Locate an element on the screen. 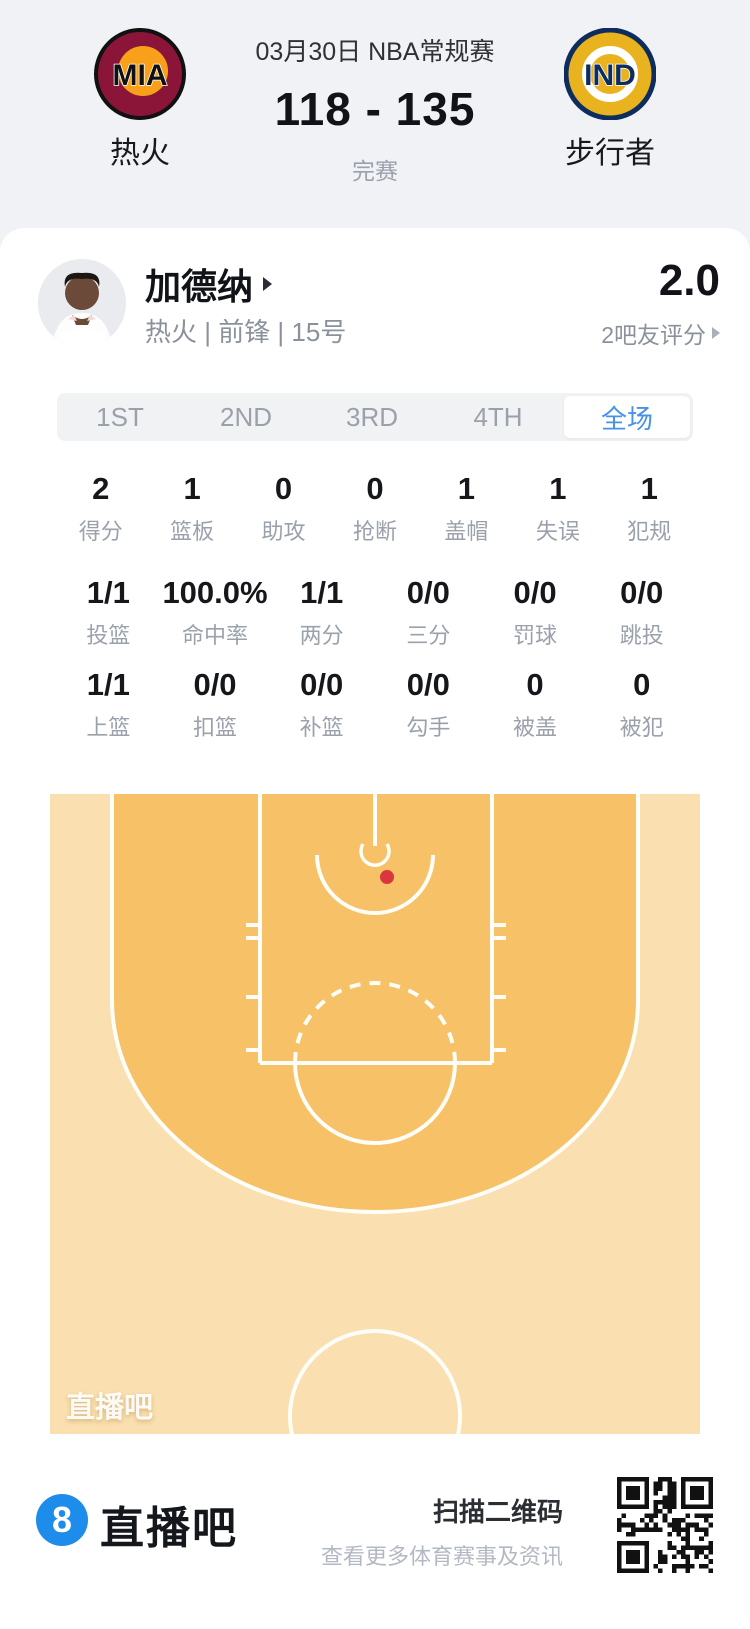 The height and width of the screenshot is (1629, 750). rating-label-text: 2吧友评分 is located at coordinates (653, 335).